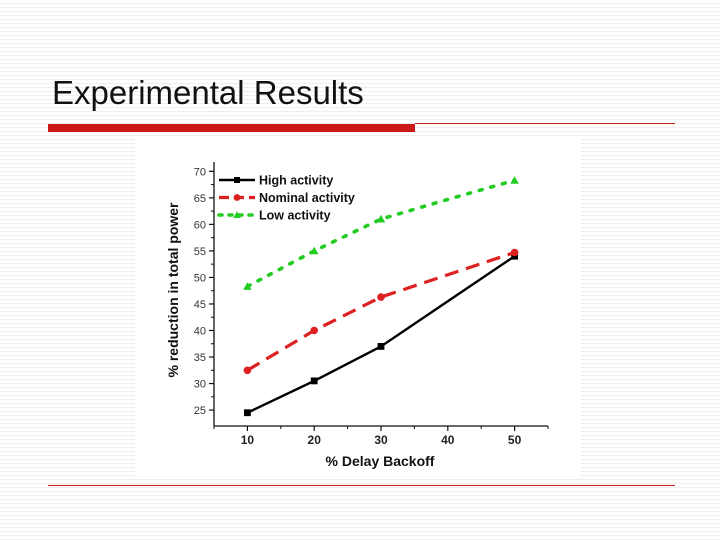 This screenshot has width=720, height=540. I want to click on y-tick-label: 60, so click(200, 225).